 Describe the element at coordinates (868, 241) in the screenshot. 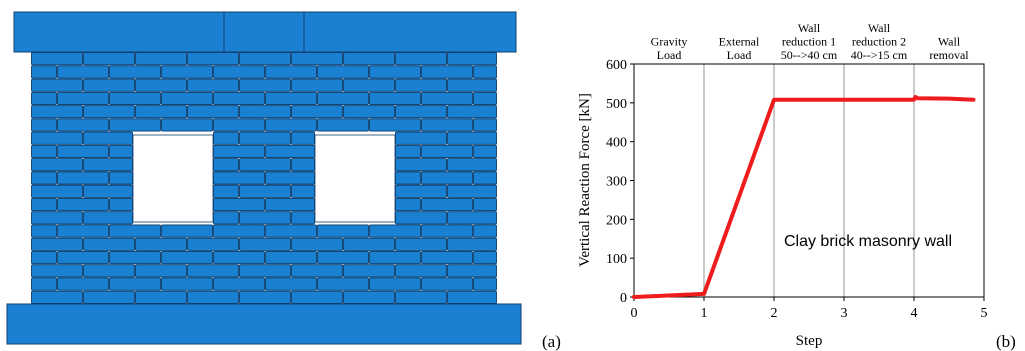

I see `chart-annotation: Clay brick masonry wall` at that location.